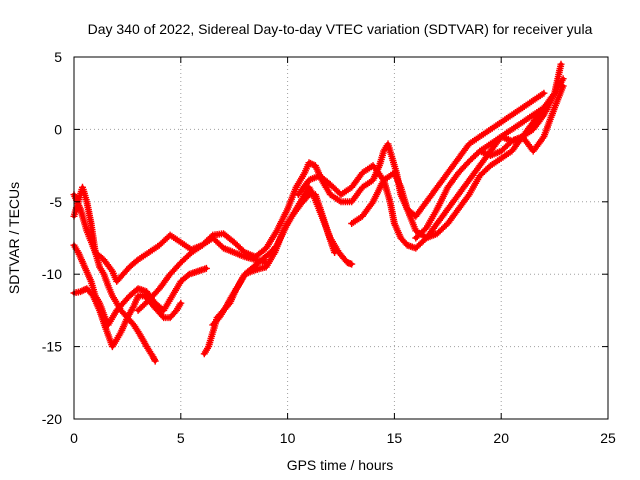 The image size is (640, 480). Describe the element at coordinates (52, 238) in the screenshot. I see `y-axis-tick-labels: -20 -15 -10 -5 0 5` at that location.